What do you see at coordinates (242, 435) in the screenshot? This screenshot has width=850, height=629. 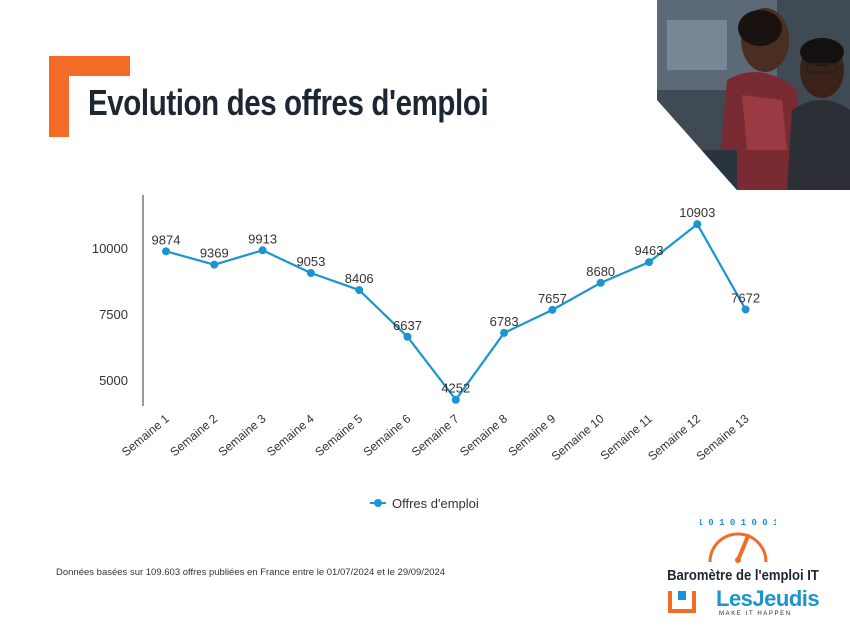 I see `x-tick-label: Semaine 3` at bounding box center [242, 435].